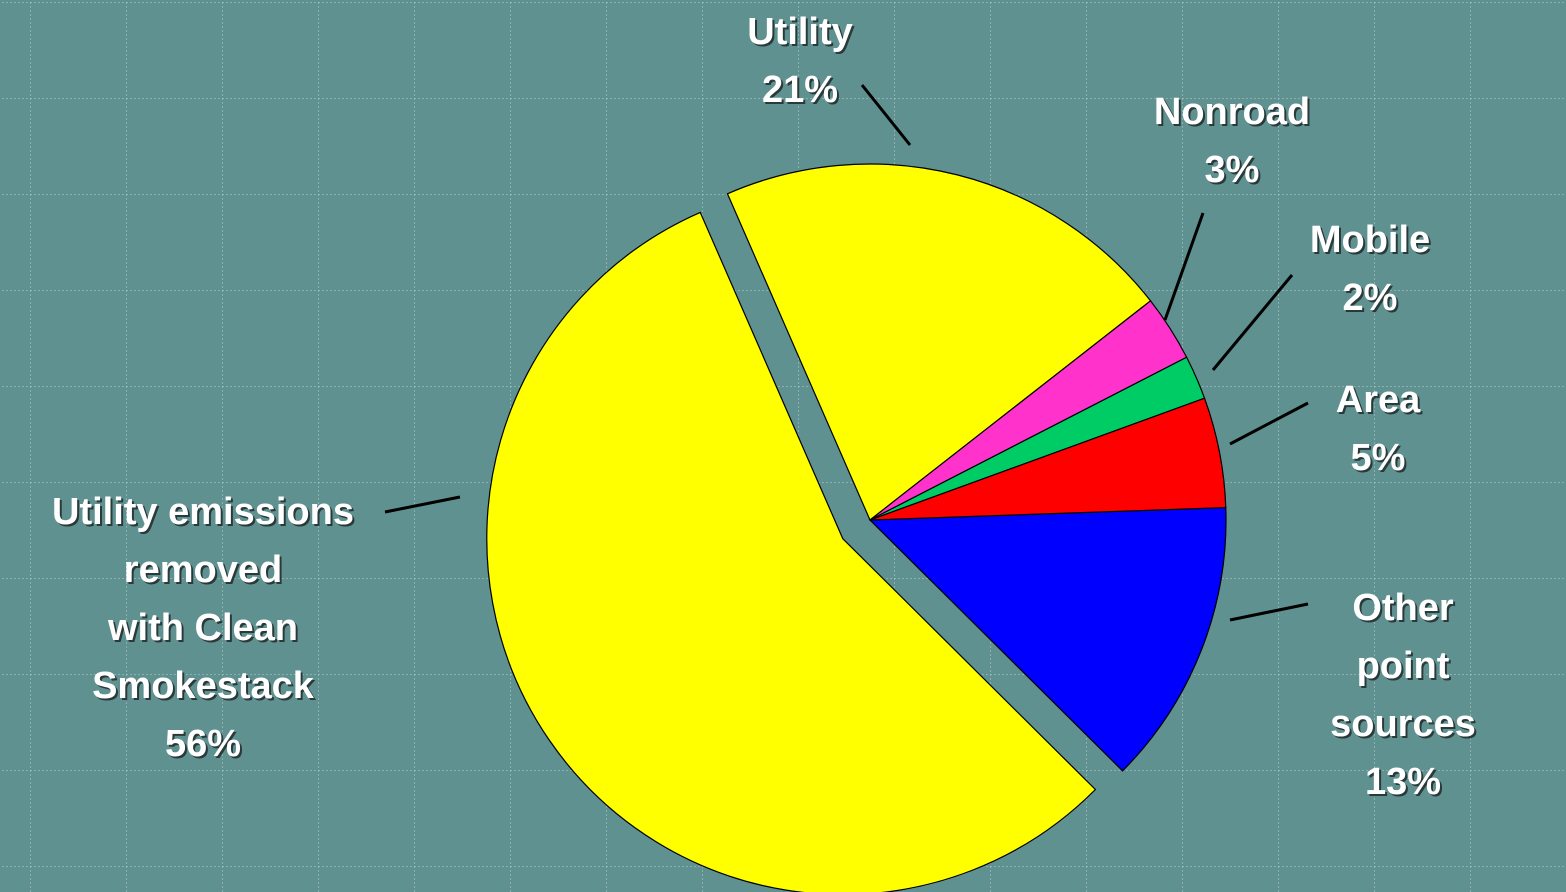 The width and height of the screenshot is (1566, 892). I want to click on slice-percent: 3%, so click(1232, 170).